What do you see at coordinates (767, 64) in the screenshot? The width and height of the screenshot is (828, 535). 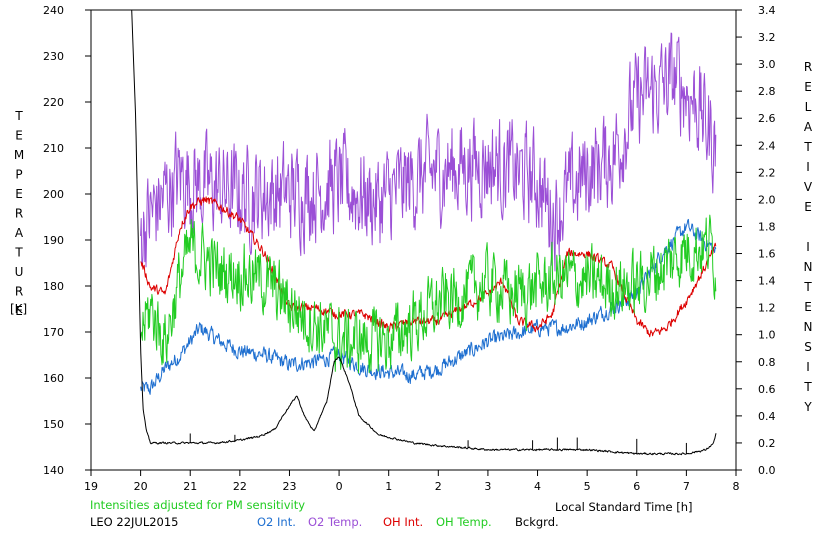 I see `y-right-tick-label: 3.0` at bounding box center [767, 64].